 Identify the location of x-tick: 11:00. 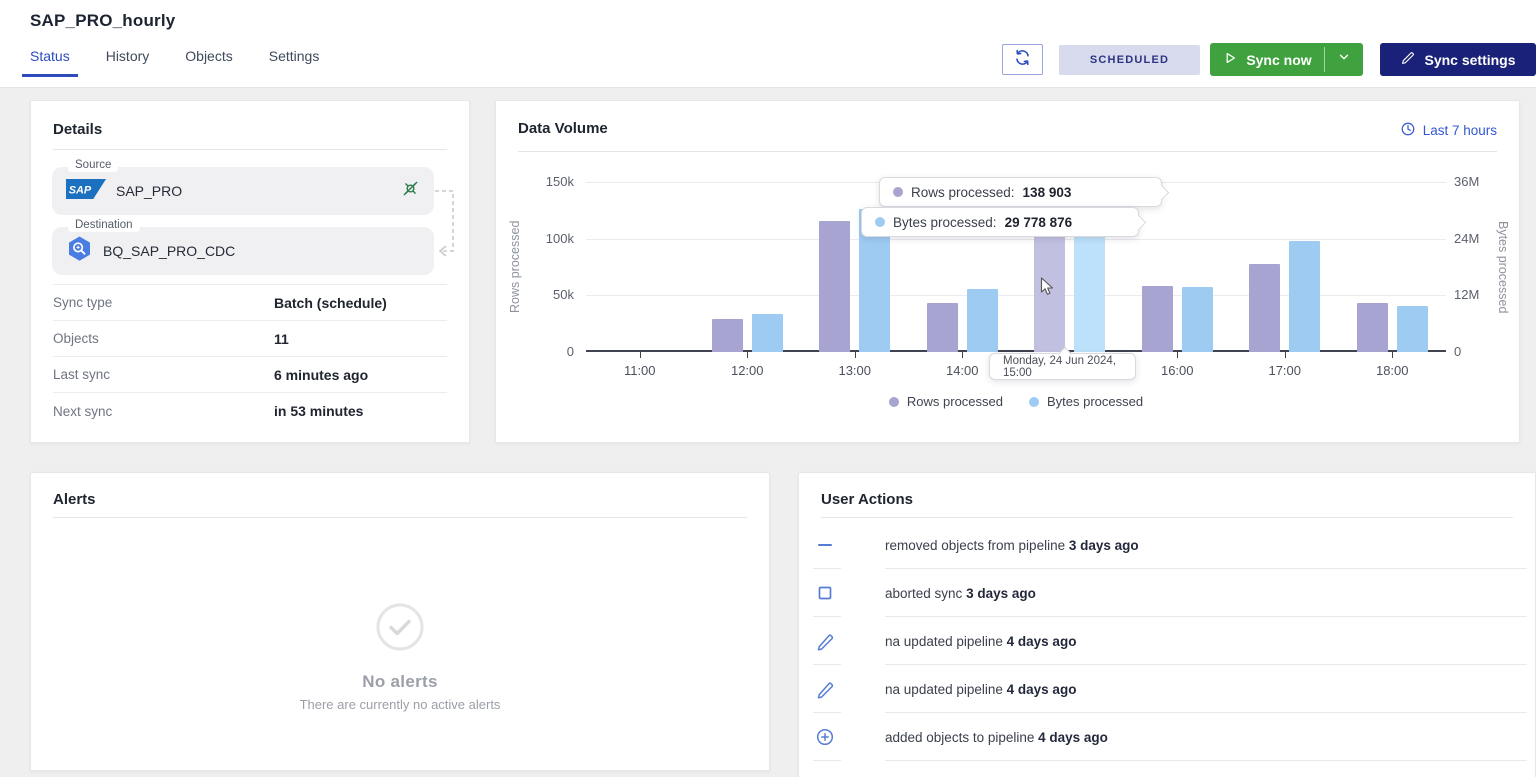
(640, 366).